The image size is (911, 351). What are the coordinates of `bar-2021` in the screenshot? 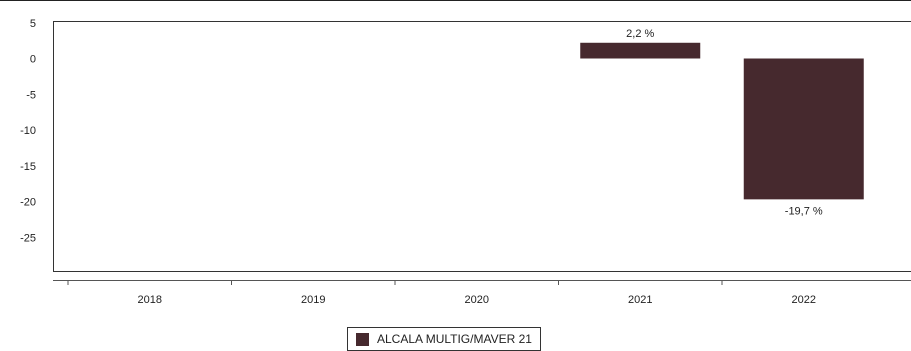 It's located at (640, 50).